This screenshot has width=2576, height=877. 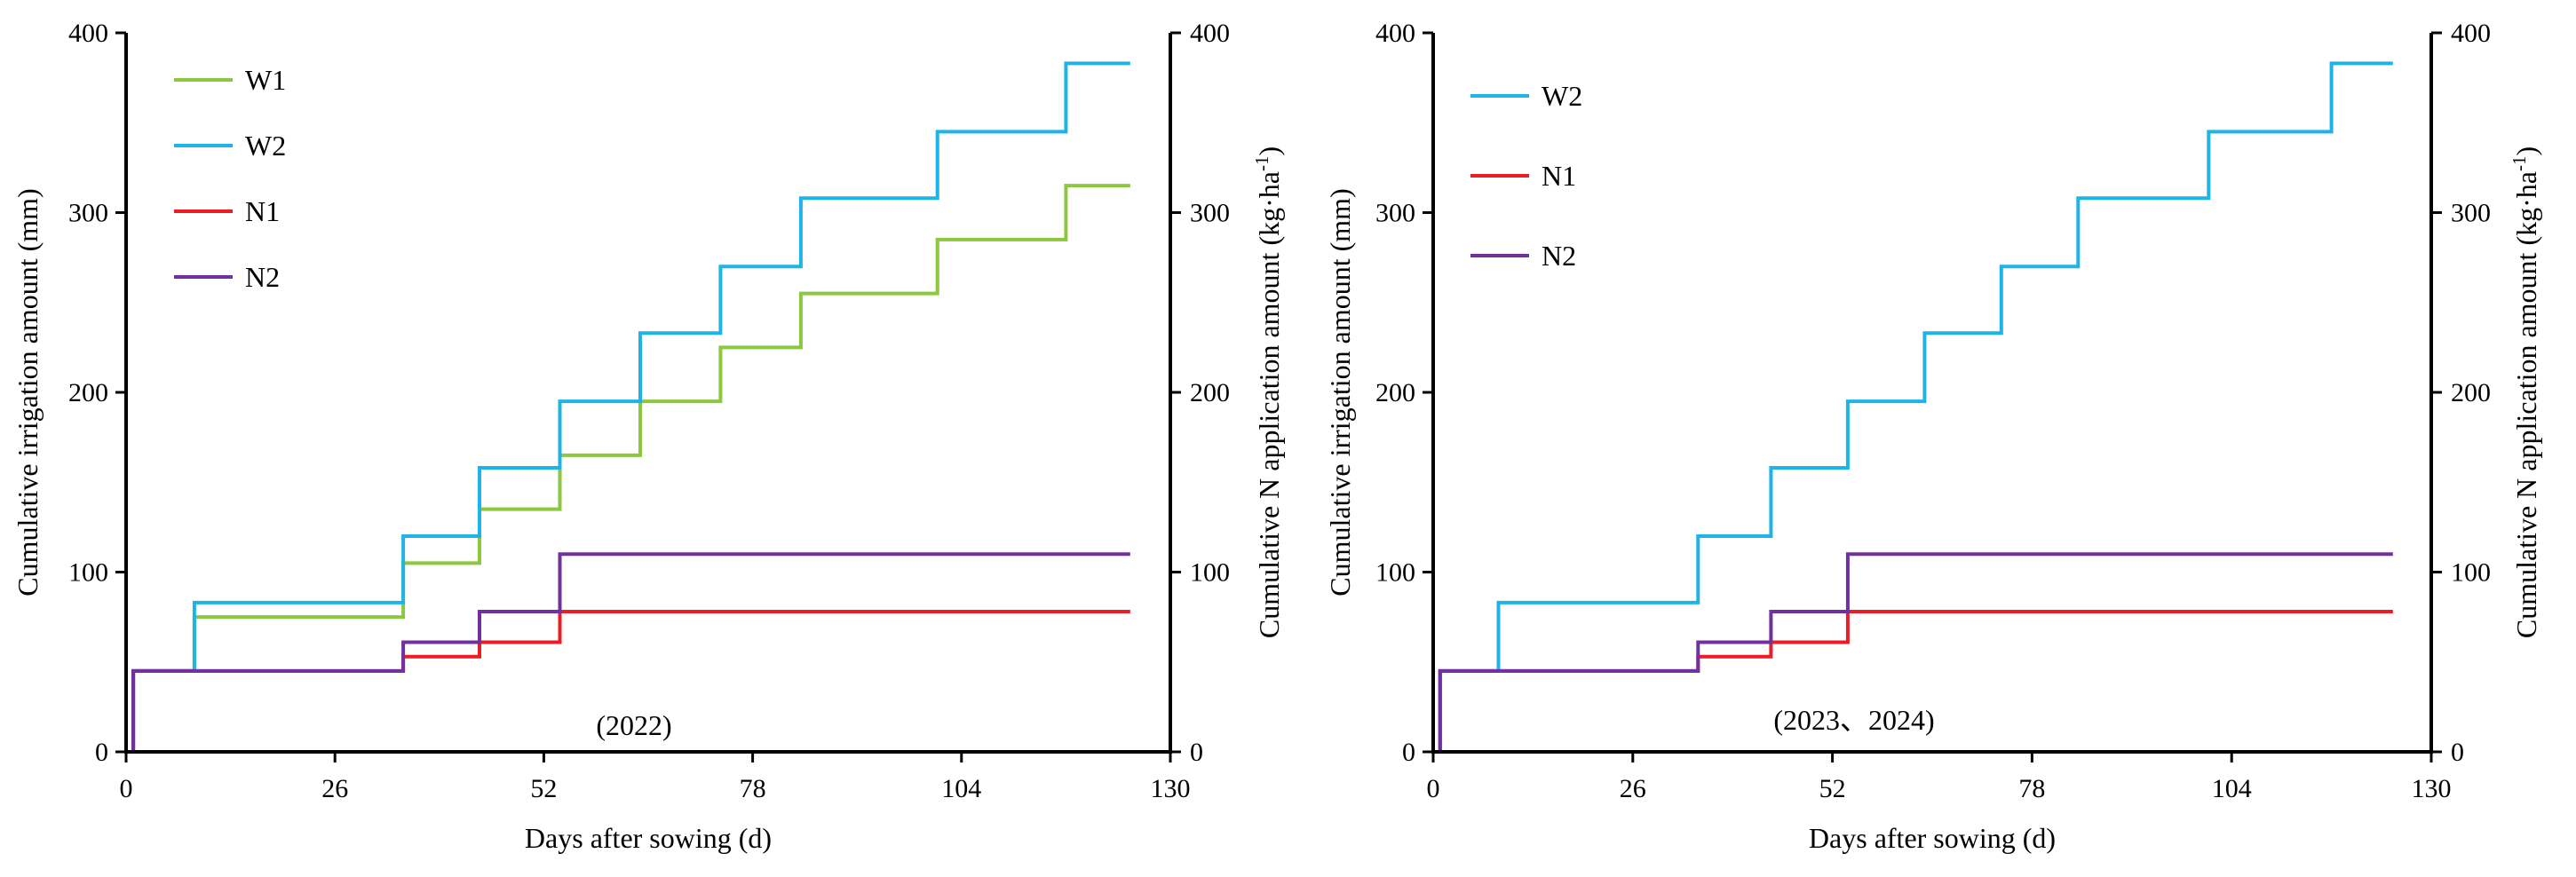 I want to click on legend-label-w1: W1, so click(x=266, y=80).